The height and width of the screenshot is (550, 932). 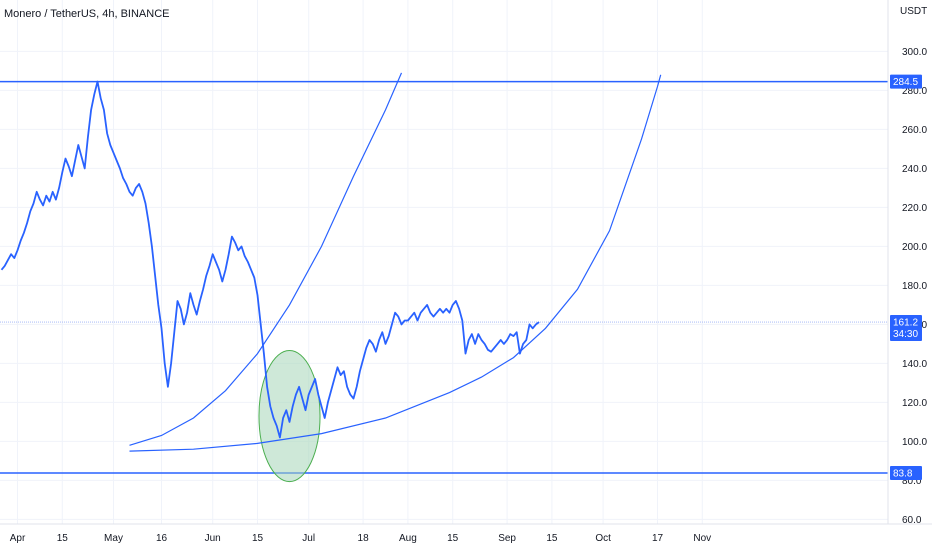 I want to click on support-tag: 83.8, so click(x=906, y=472).